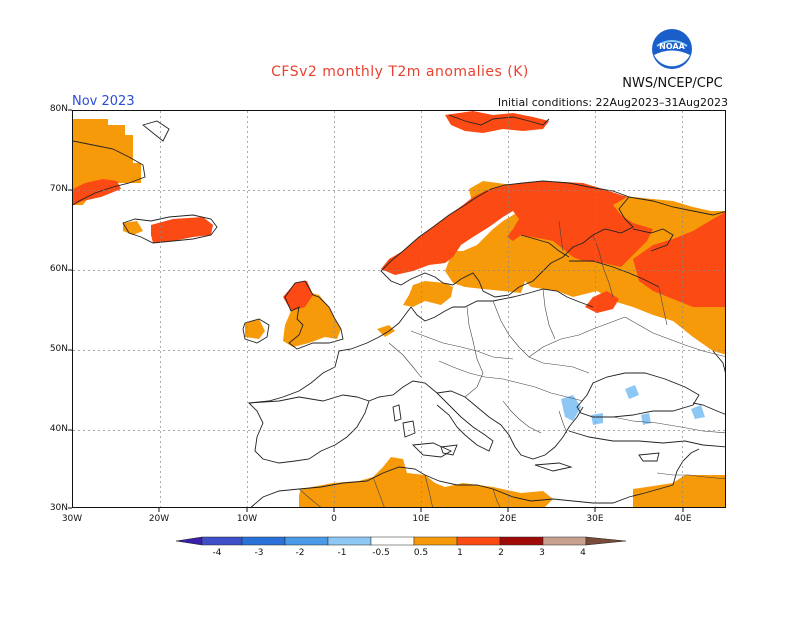 This screenshot has height=618, width=800. What do you see at coordinates (72, 519) in the screenshot?
I see `lon-label-30w: 30W` at bounding box center [72, 519].